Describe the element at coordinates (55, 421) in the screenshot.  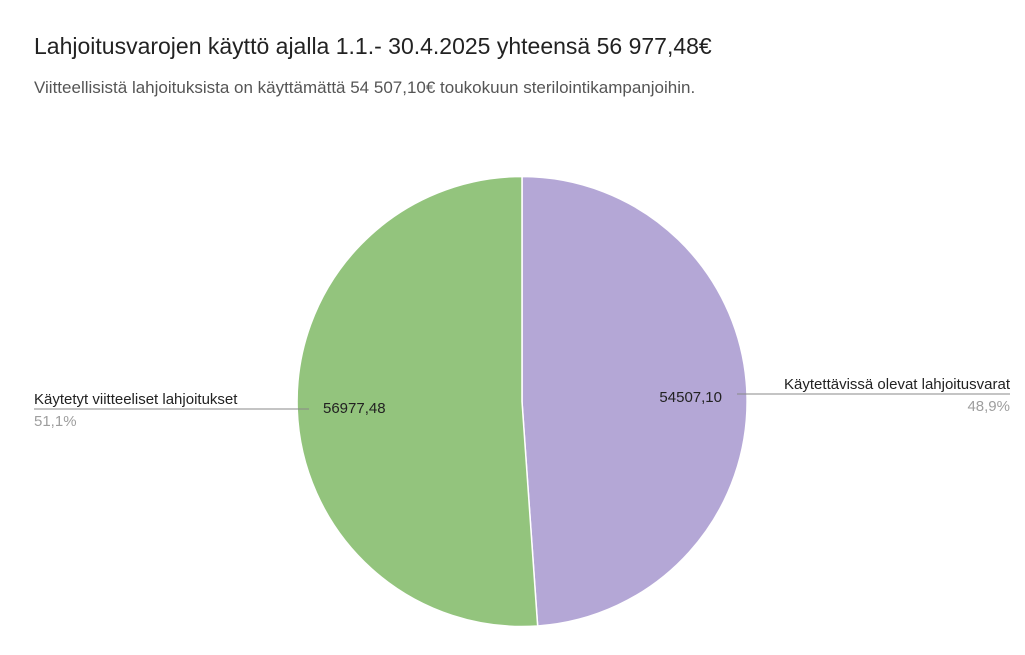
I see `slice-percent-label-2: 51,1%` at that location.